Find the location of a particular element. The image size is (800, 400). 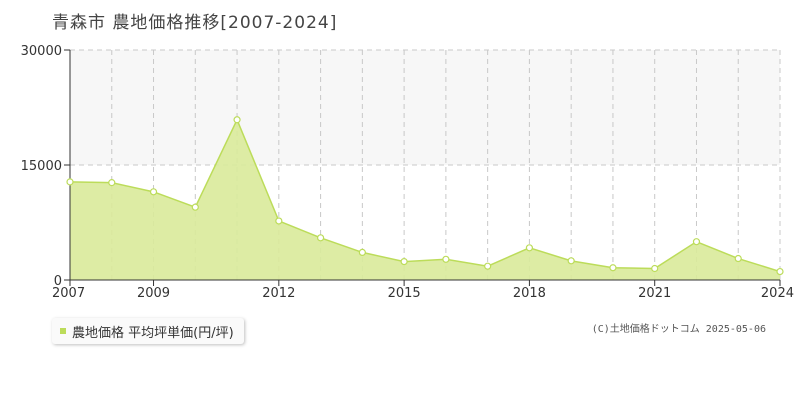

copyright-text: (C)土地価格ドットコム 2025-05-06 is located at coordinates (678, 329).